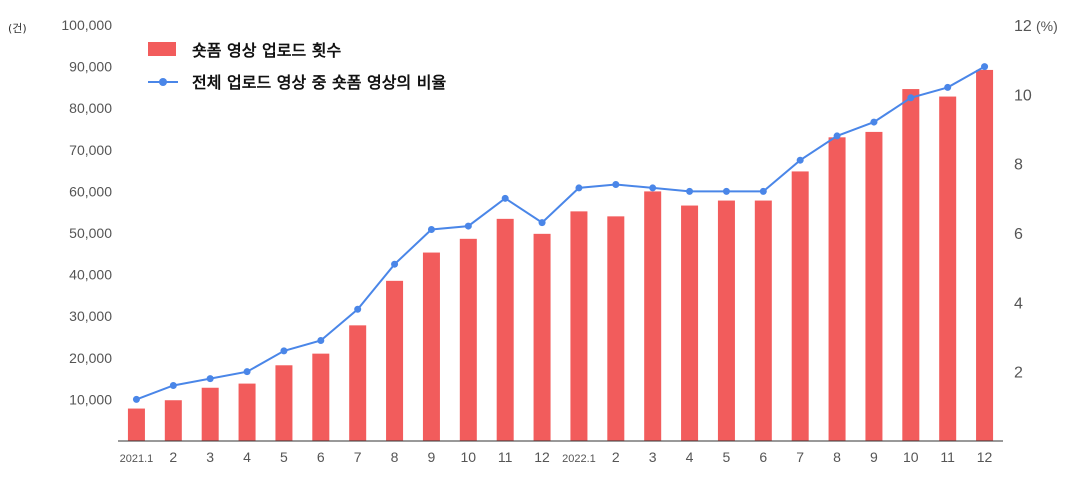 The image size is (1078, 481). Describe the element at coordinates (90, 275) in the screenshot. I see `y-left-tick-label: 40,000` at that location.